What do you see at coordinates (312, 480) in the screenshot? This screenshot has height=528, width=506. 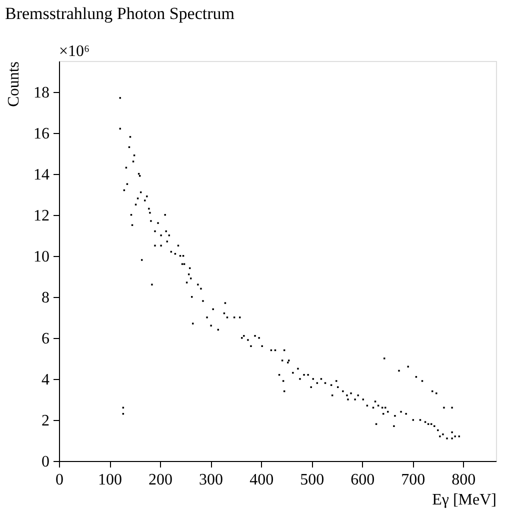 I see `x-tick-label: 500` at bounding box center [312, 480].